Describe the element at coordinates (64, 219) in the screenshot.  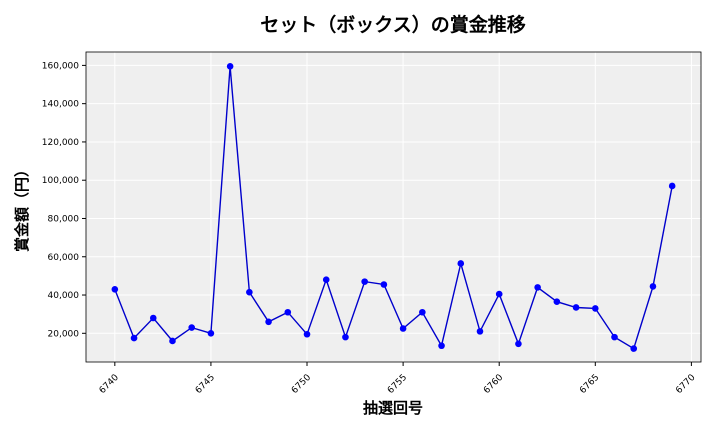
I see `y-tick-label: 80,000` at that location.